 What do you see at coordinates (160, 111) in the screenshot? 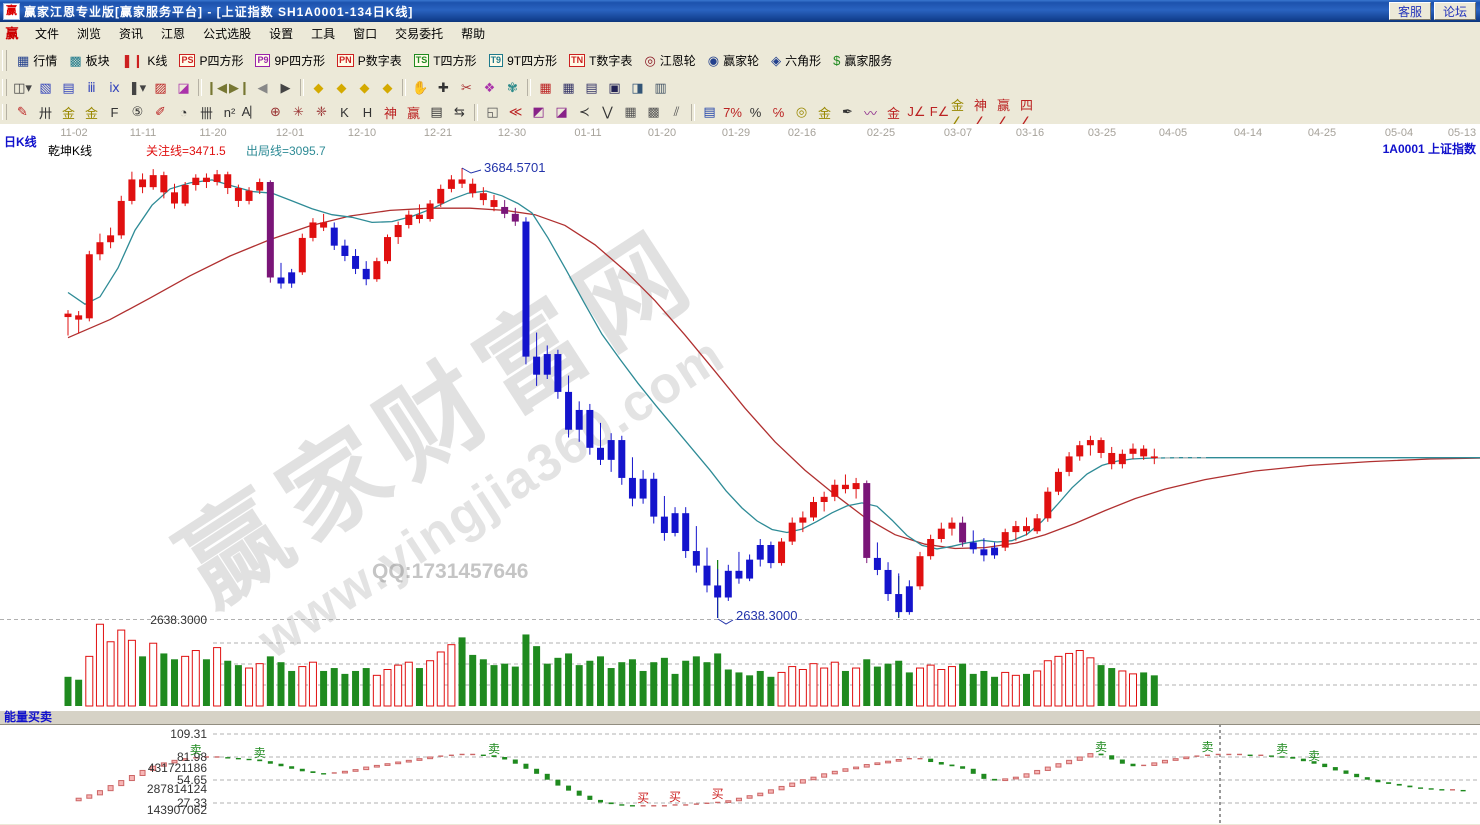
I see `brush-red-icon: ✐` at bounding box center [160, 111].